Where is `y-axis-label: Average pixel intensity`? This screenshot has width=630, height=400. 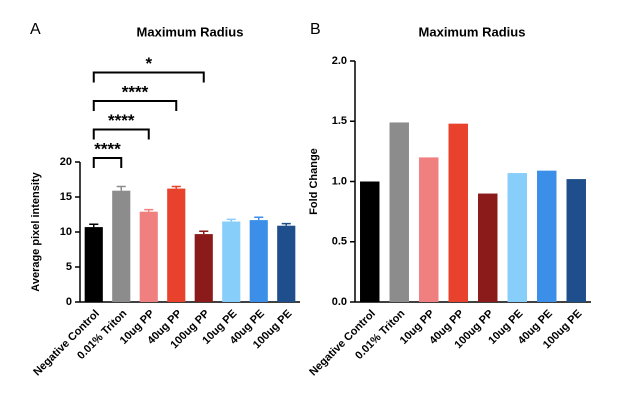 y-axis-label: Average pixel intensity is located at coordinates (36, 231).